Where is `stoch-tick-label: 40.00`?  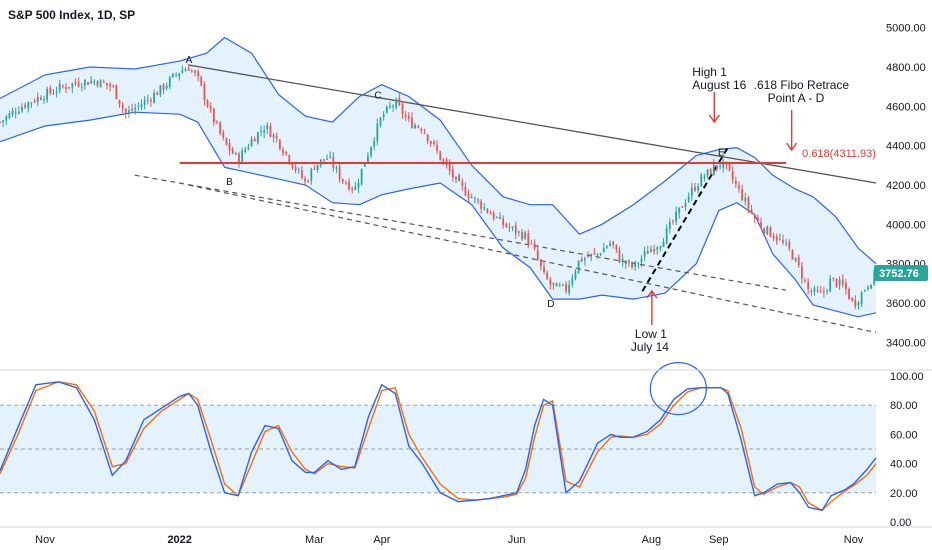
stoch-tick-label: 40.00 is located at coordinates (904, 465).